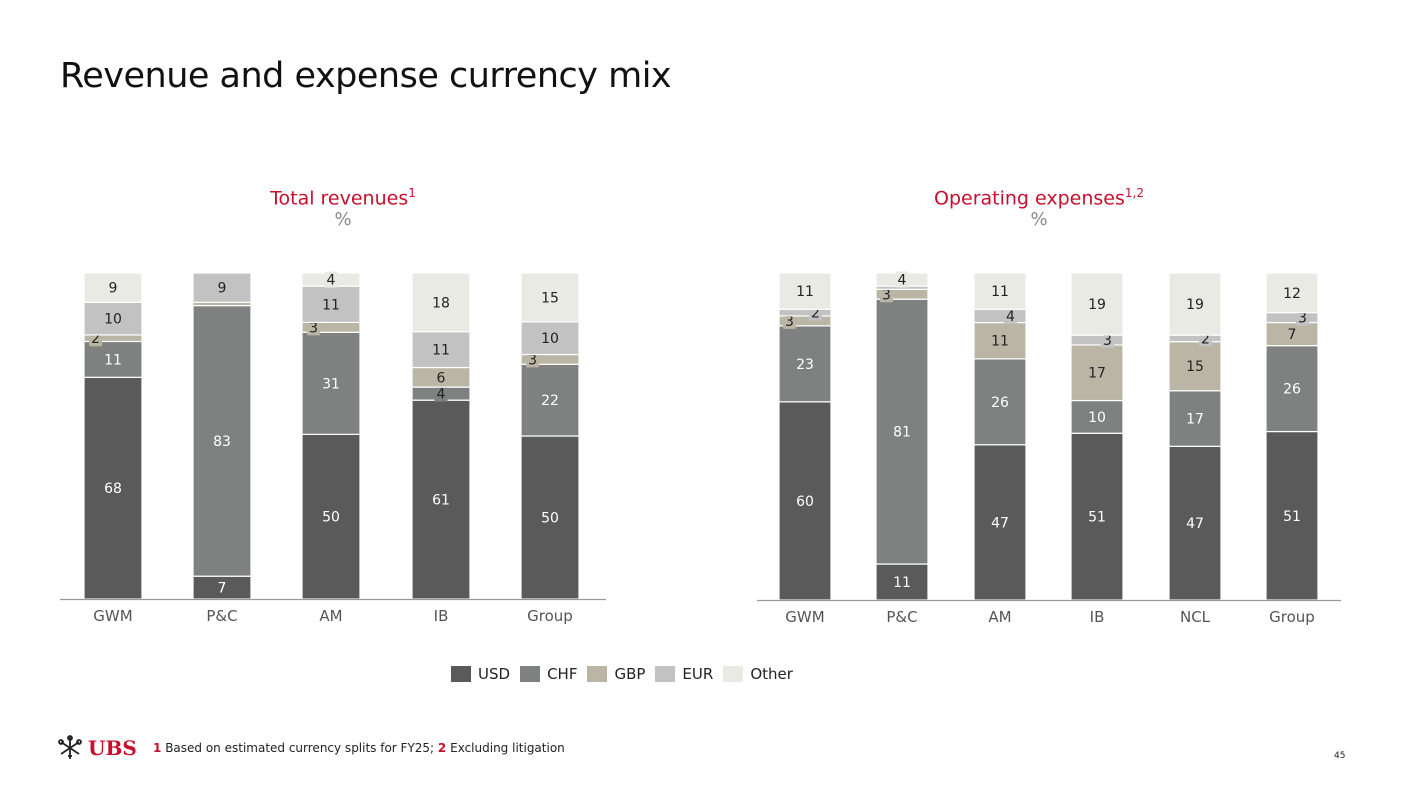 The image size is (1407, 792). Describe the element at coordinates (112, 748) in the screenshot. I see `ubs-logo-text: UBS` at that location.